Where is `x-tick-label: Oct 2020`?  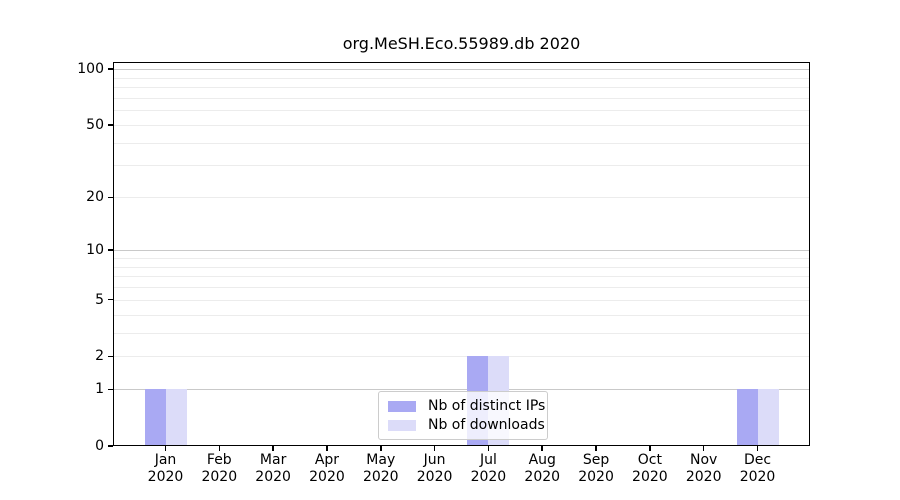 x-tick-label: Oct 2020 is located at coordinates (650, 469).